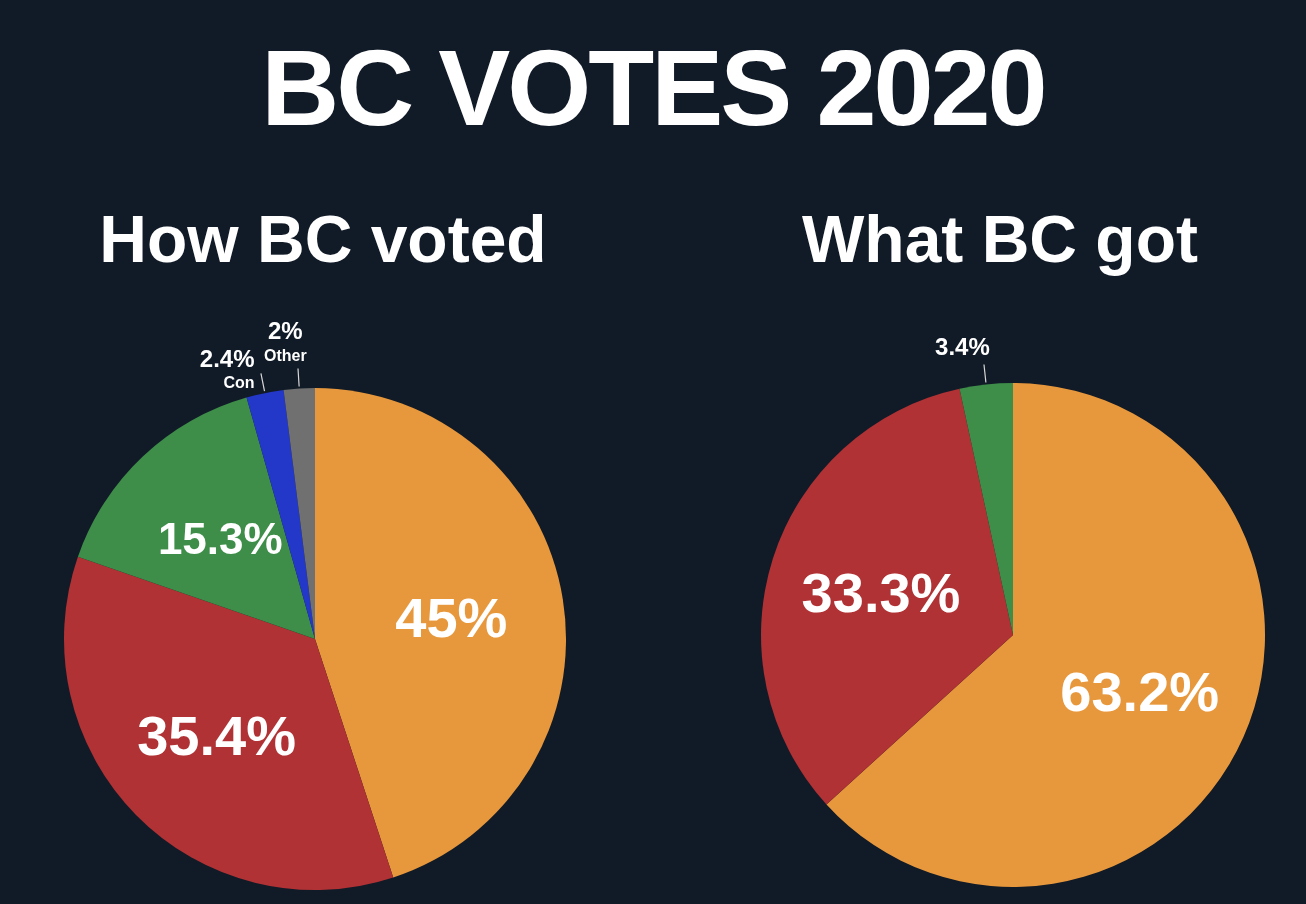  I want to click on data-label: 45%, so click(451, 617).